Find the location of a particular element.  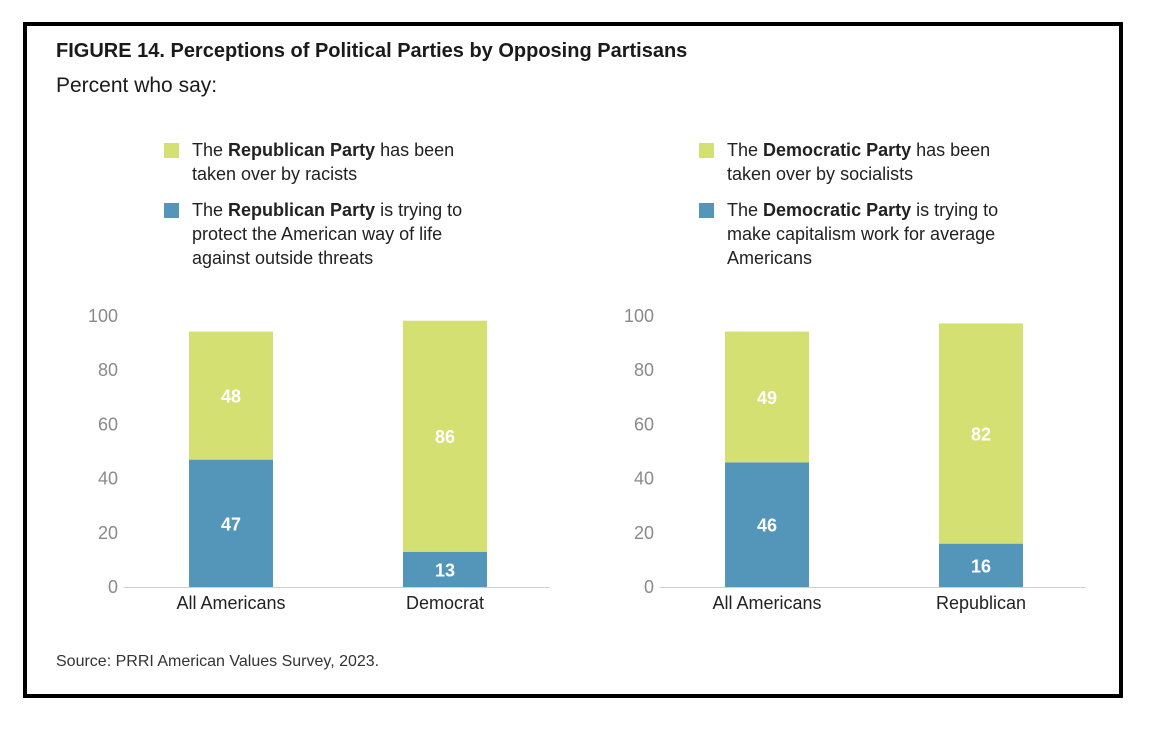

category-label: Democrat is located at coordinates (445, 603).